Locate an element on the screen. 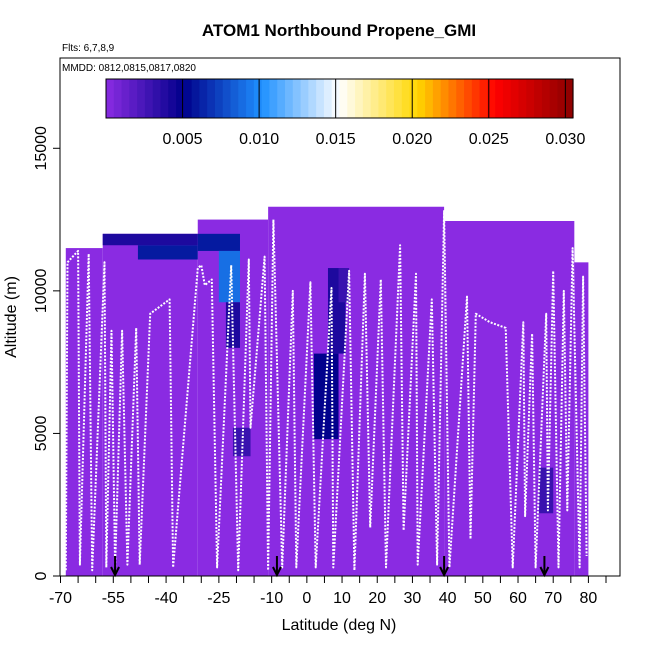 Image resolution: width=650 pixels, height=650 pixels. x-tick-label: 30 is located at coordinates (413, 598).